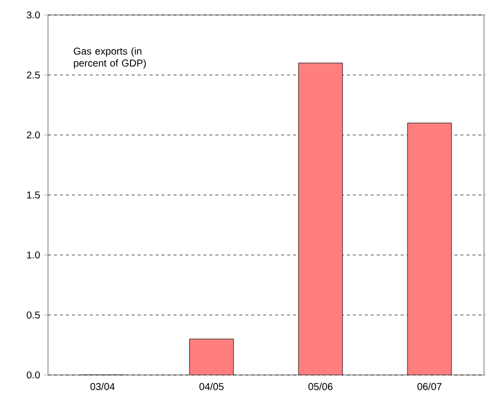  Describe the element at coordinates (33, 75) in the screenshot. I see `y-tick-label: 2.5` at that location.